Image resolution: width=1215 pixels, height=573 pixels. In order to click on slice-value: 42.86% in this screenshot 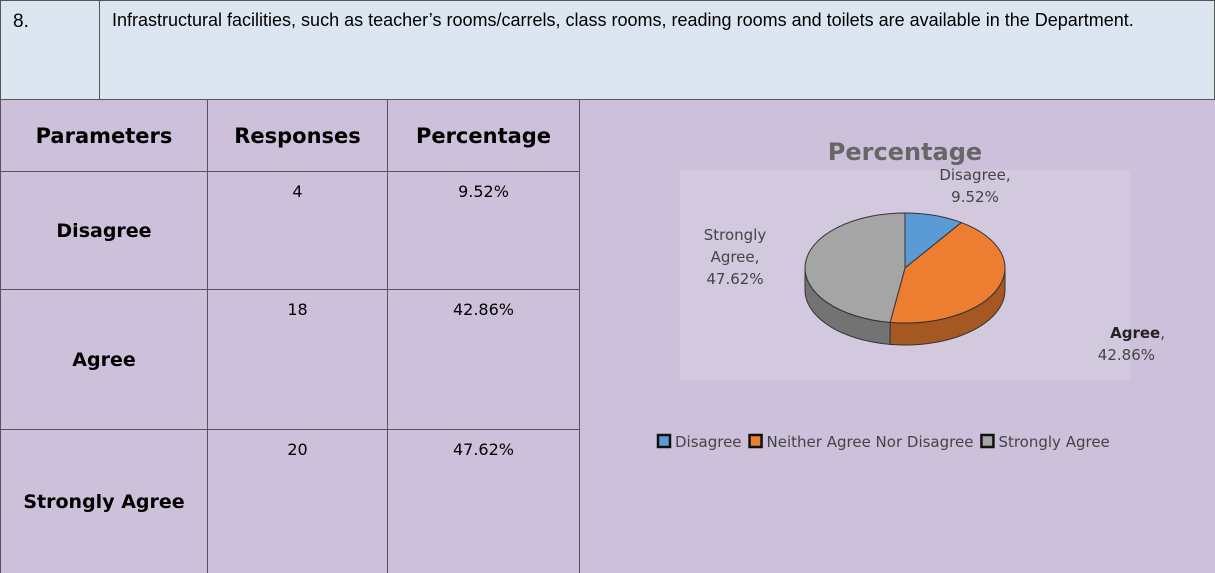, I will do `click(1126, 355)`.